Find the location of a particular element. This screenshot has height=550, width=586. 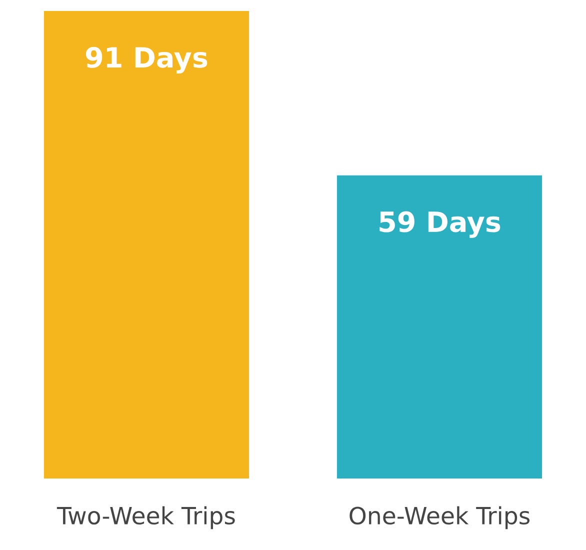

x-tick-label: Two-Week Trips is located at coordinates (145, 518).